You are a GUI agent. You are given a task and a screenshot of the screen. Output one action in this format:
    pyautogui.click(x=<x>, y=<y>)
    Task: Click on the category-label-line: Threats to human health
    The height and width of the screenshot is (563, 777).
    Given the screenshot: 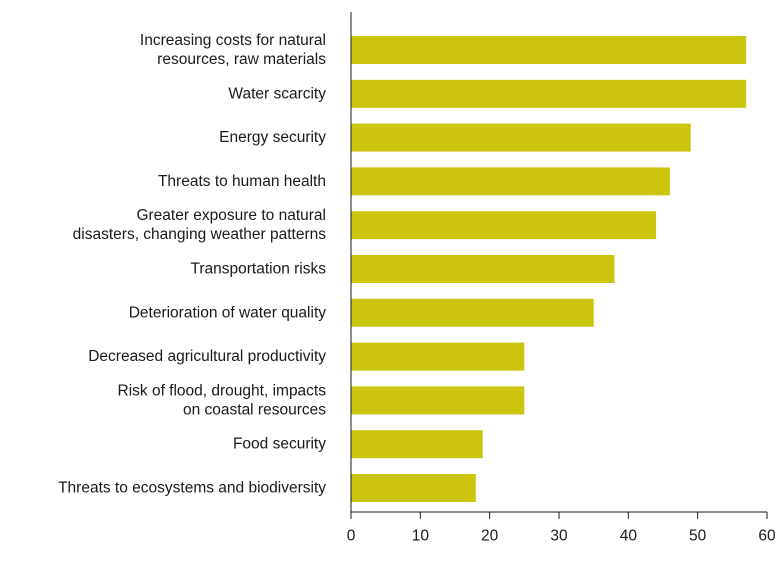 What is the action you would take?
    pyautogui.click(x=242, y=181)
    